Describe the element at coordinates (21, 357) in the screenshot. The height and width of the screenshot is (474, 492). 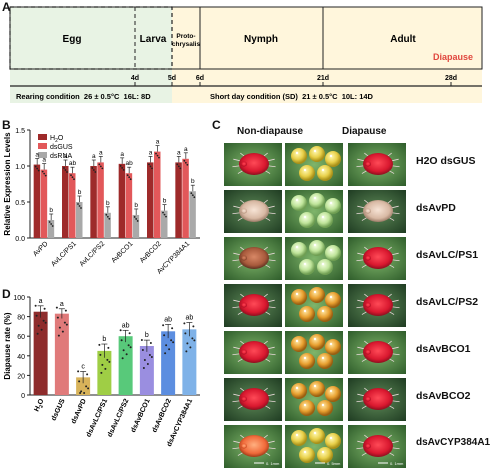
I see `y-tick-label: 40` at that location.